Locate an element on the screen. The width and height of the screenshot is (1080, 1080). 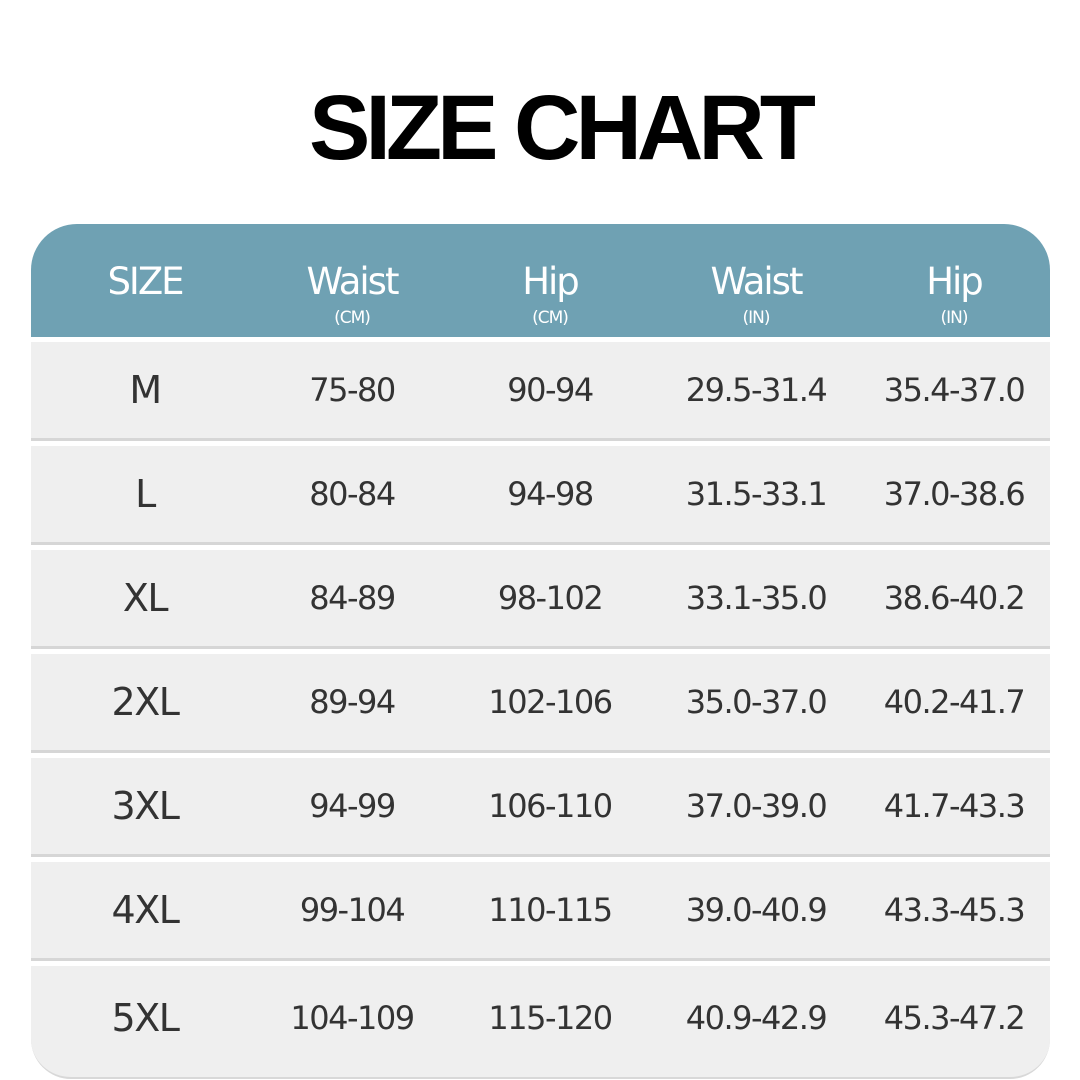
measurement-cell: 37.0-38.6 is located at coordinates (954, 494).